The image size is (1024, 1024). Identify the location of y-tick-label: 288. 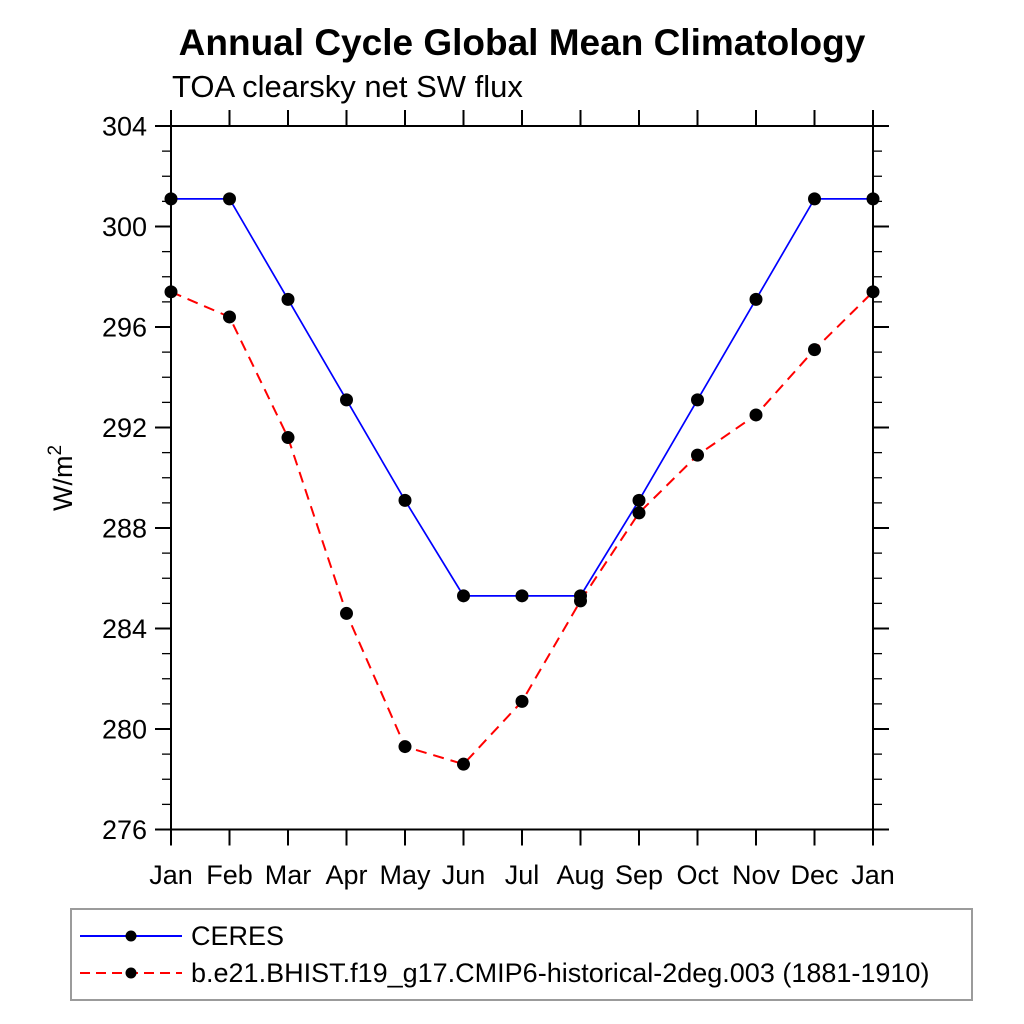
(124, 529).